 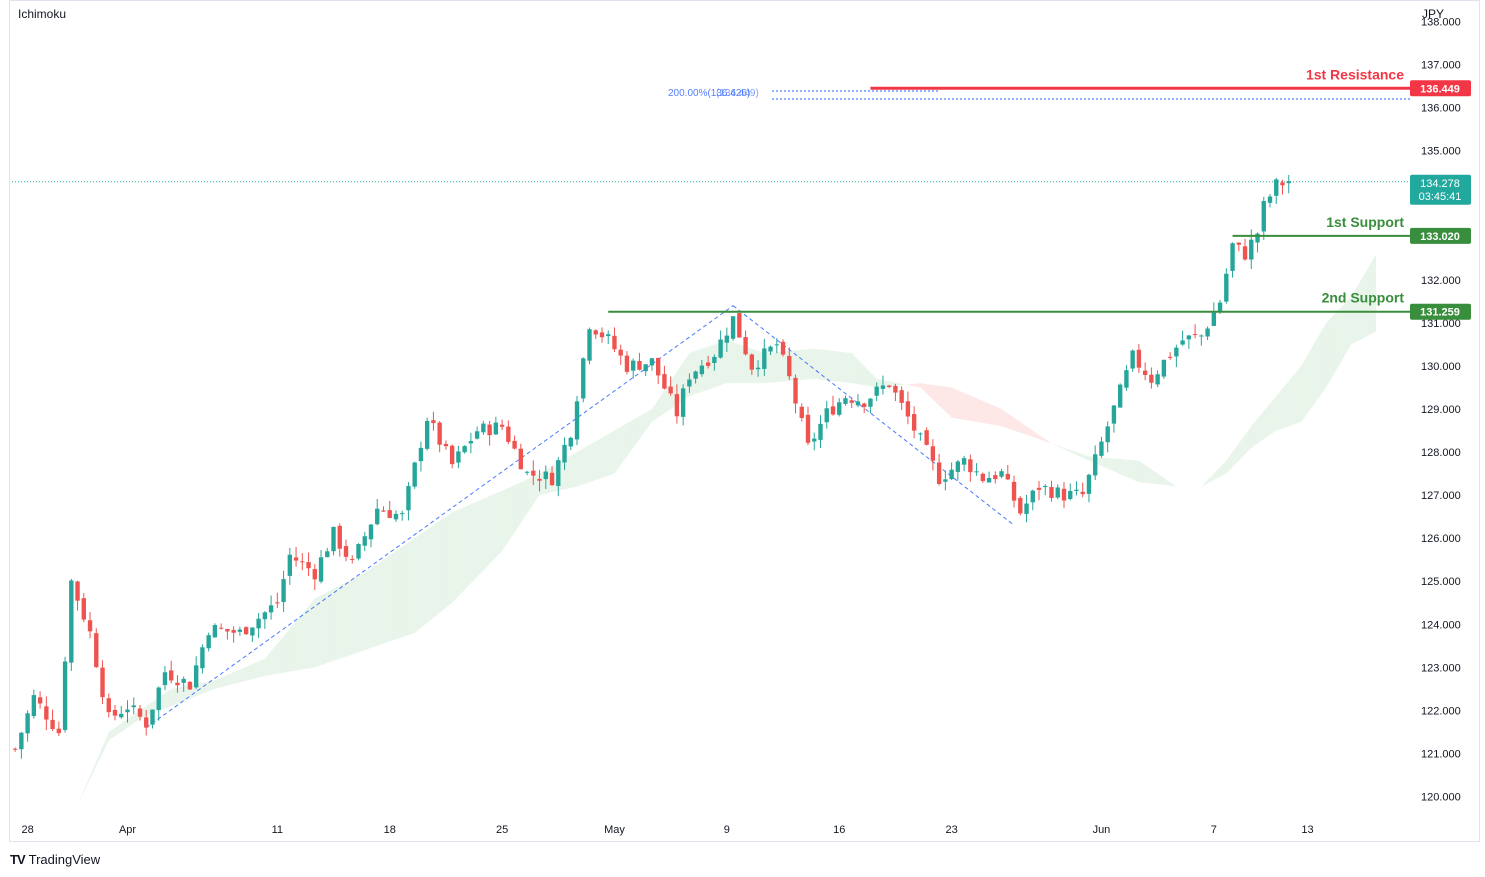 I want to click on fib-extension-label: 200.00%(136.426), so click(x=709, y=93).